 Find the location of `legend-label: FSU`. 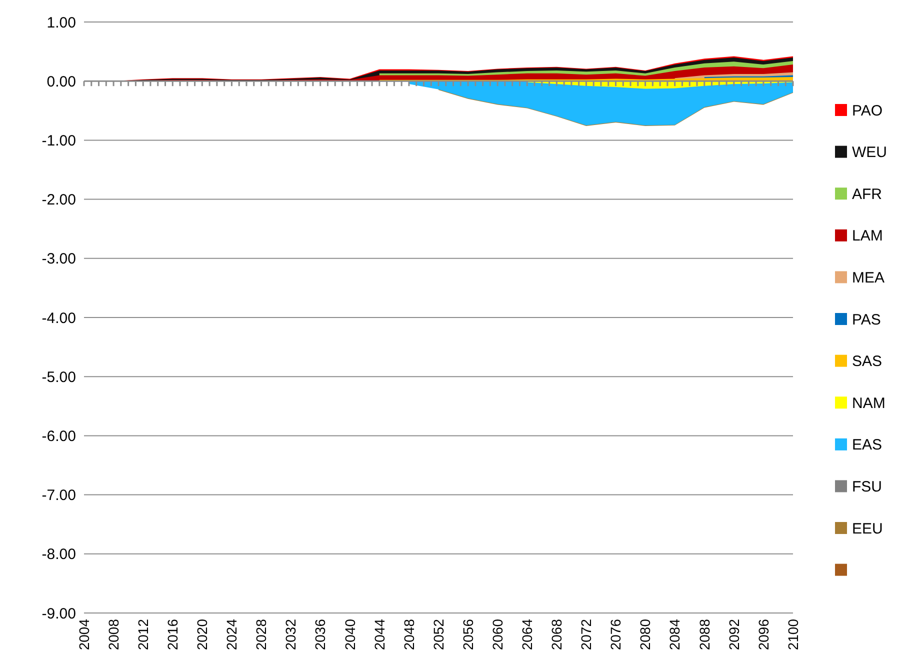

legend-label: FSU is located at coordinates (867, 487).